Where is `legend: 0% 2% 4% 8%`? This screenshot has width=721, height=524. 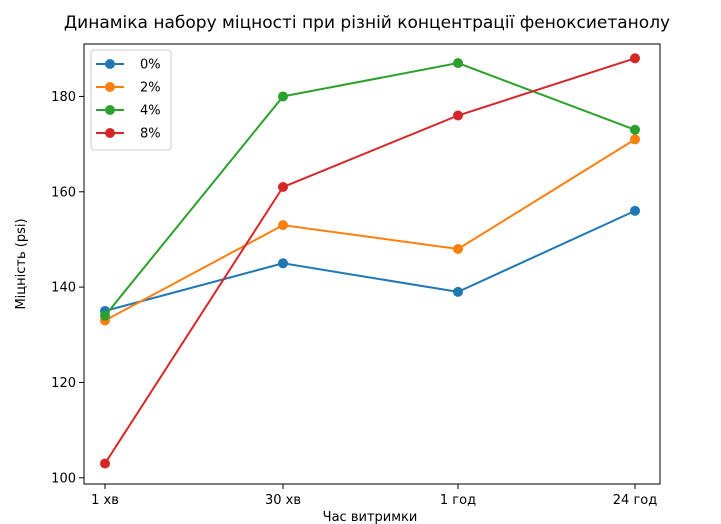
legend: 0% 2% 4% 8% is located at coordinates (131, 100).